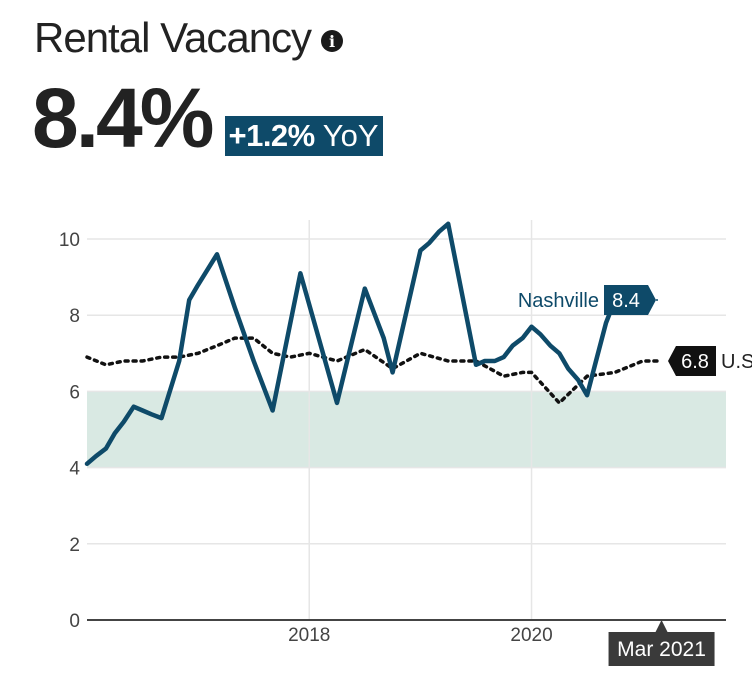  Describe the element at coordinates (74, 621) in the screenshot. I see `y-tick-label: 0` at that location.